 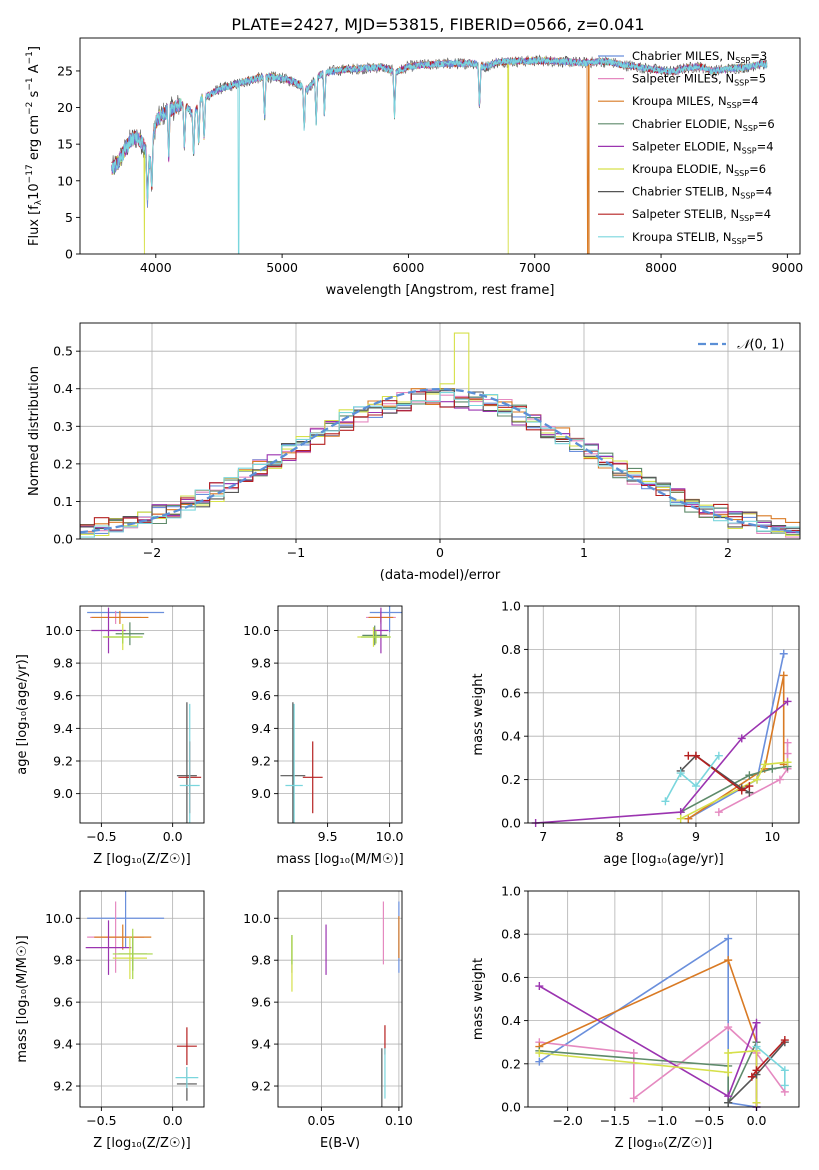 What do you see at coordinates (728, 552) in the screenshot?
I see `x-tick-label: 2` at bounding box center [728, 552].